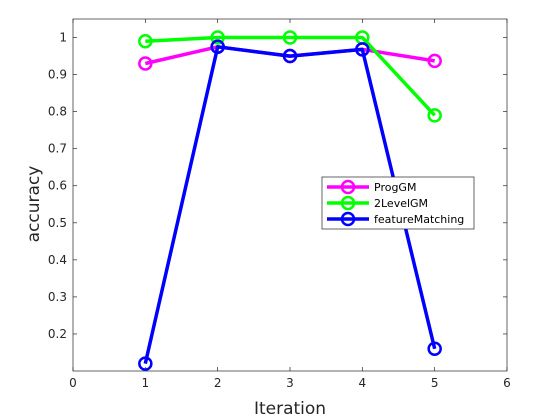  Describe the element at coordinates (146, 383) in the screenshot. I see `x-tick-label: 1` at that location.